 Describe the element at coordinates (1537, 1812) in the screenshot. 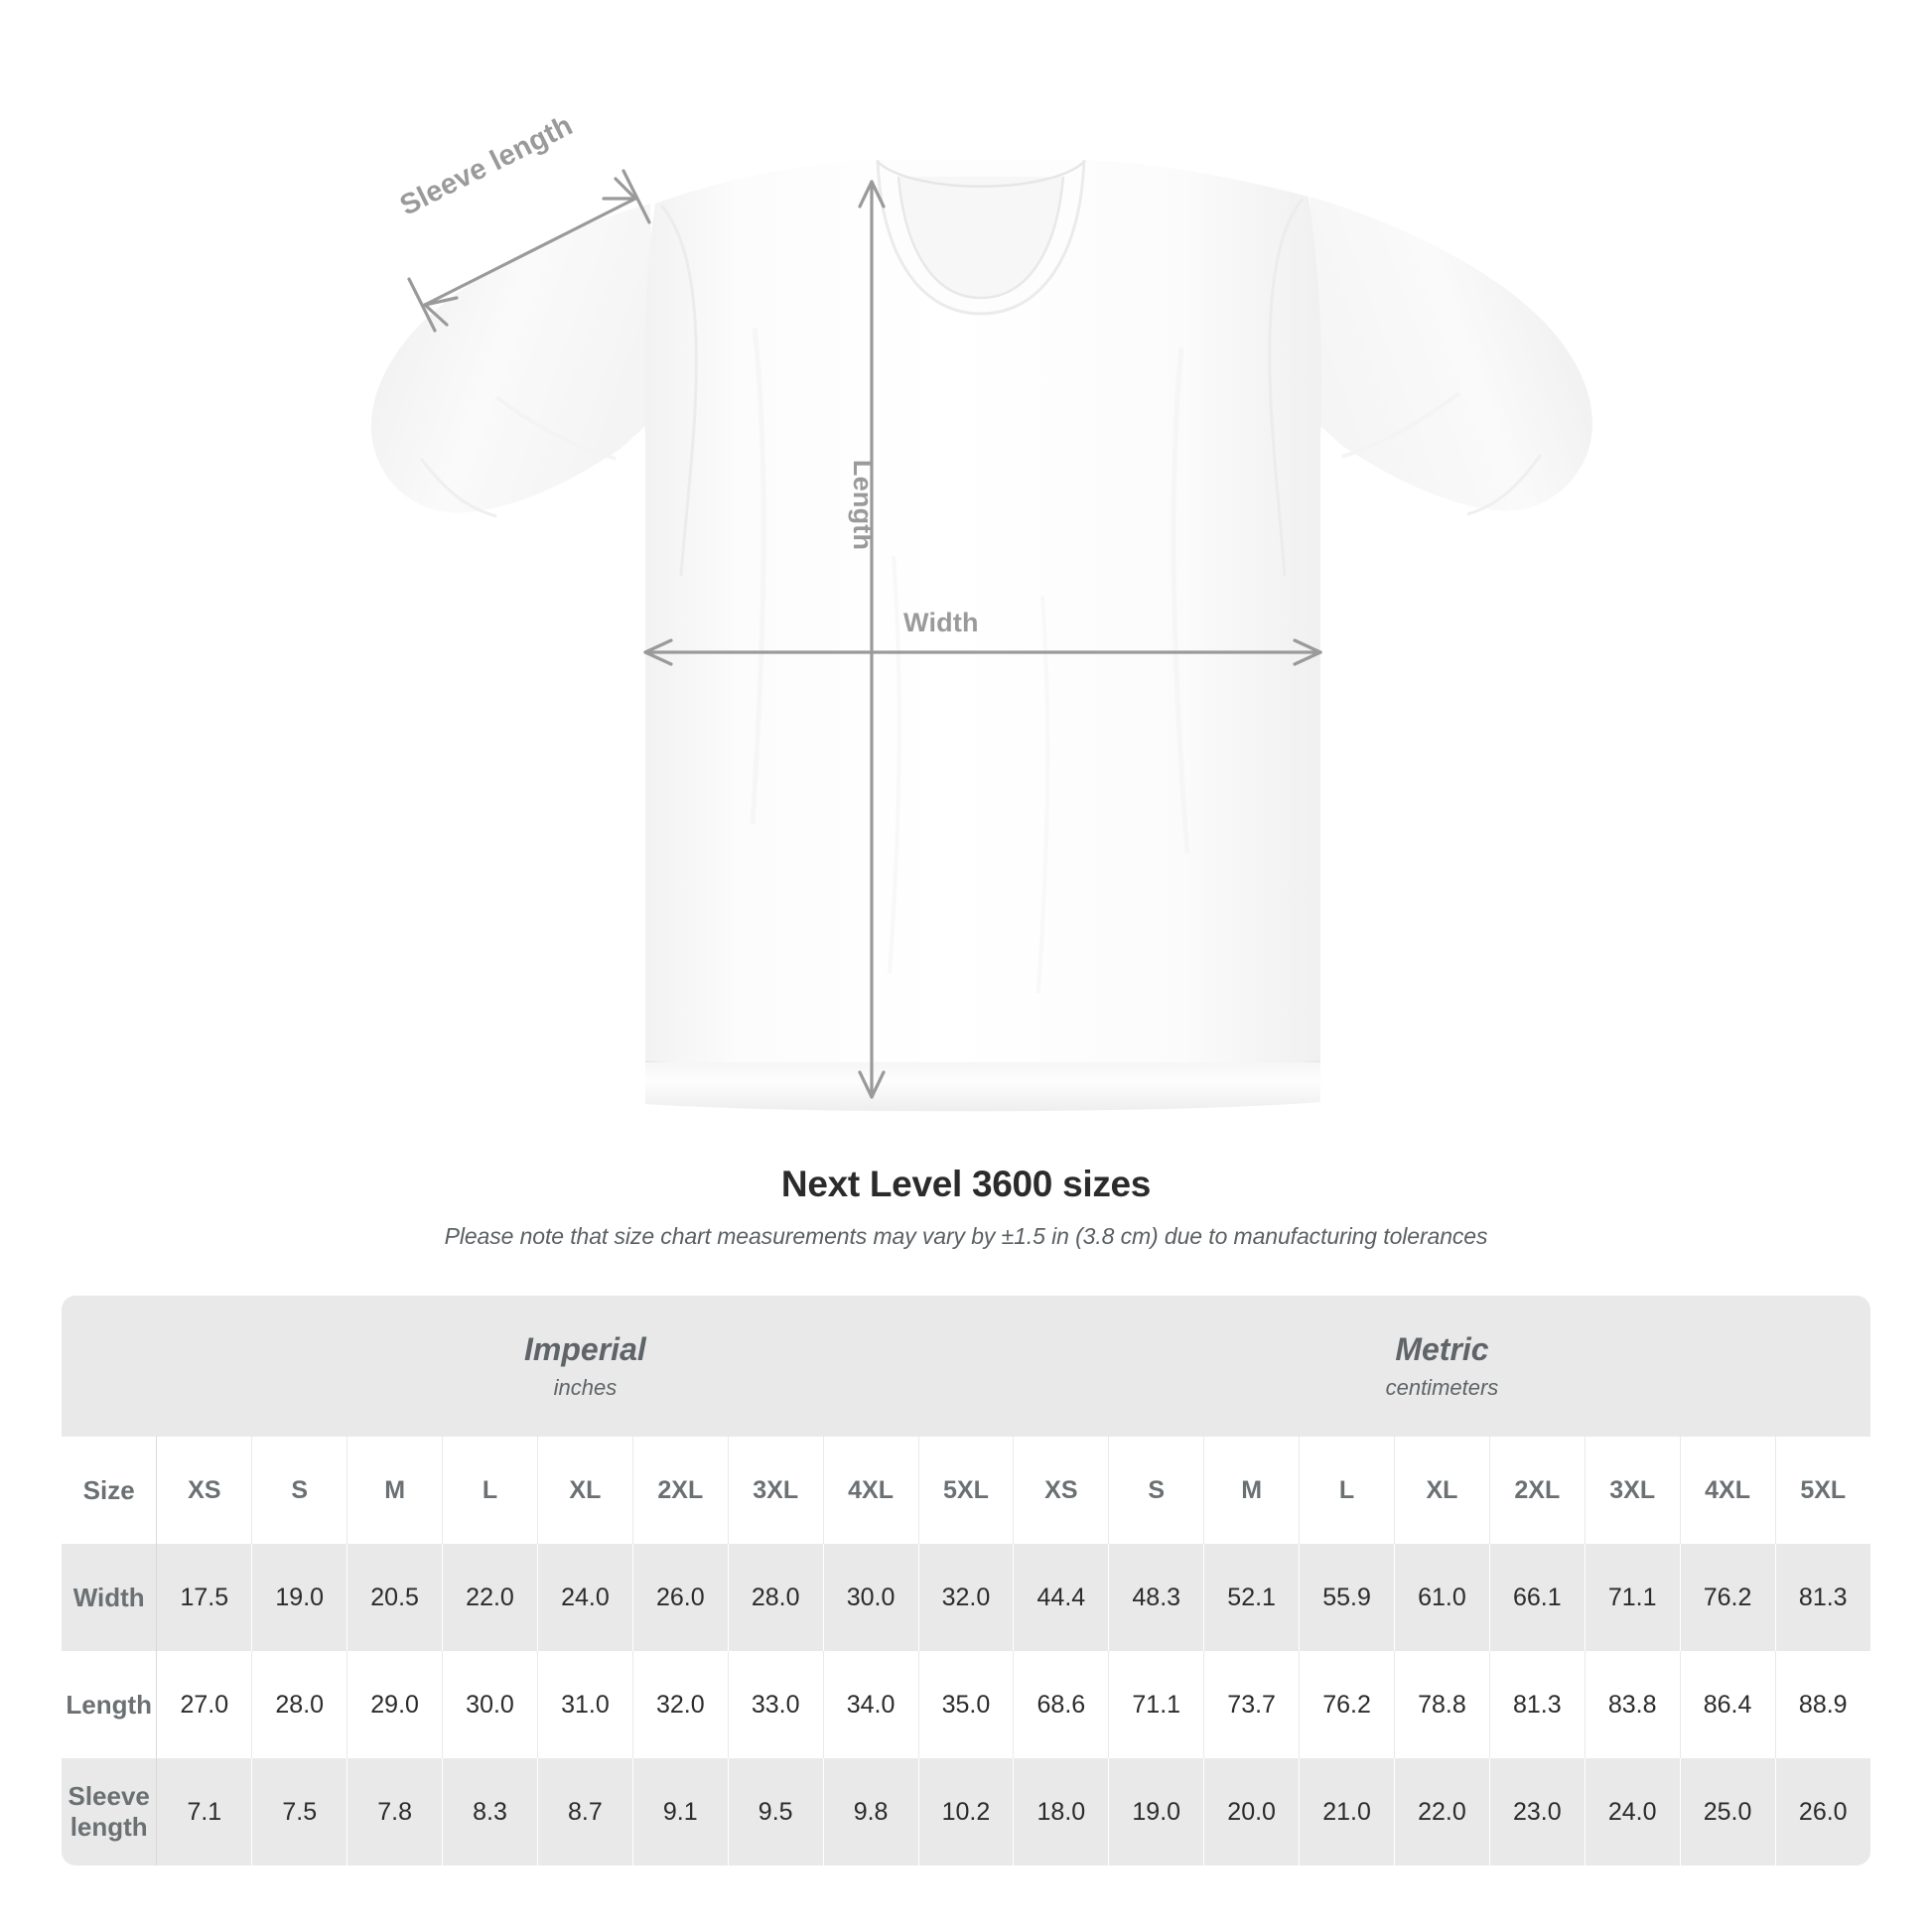

I see `cell-sleeve-metric-2xl: 23.0` at that location.